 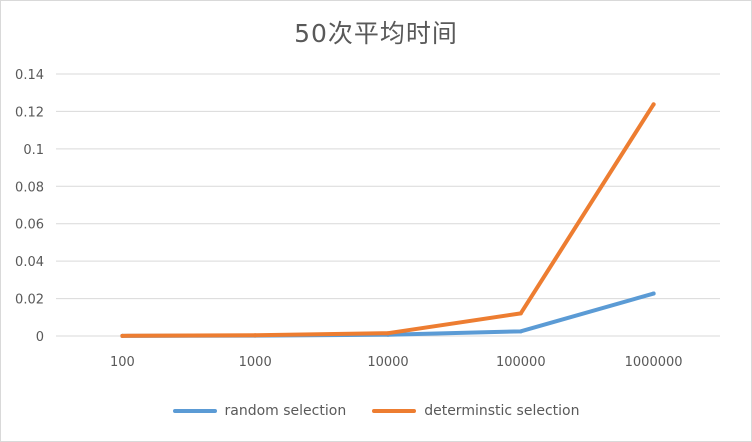 I want to click on series-line-random-selection, so click(x=388, y=314).